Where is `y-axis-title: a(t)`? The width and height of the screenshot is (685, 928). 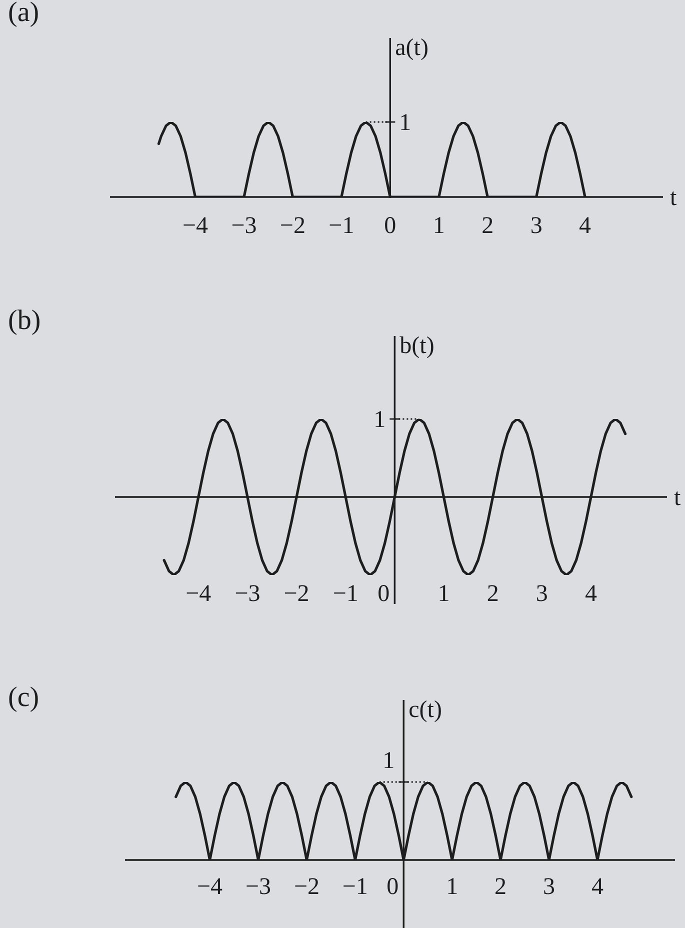 y-axis-title: a(t) is located at coordinates (411, 48).